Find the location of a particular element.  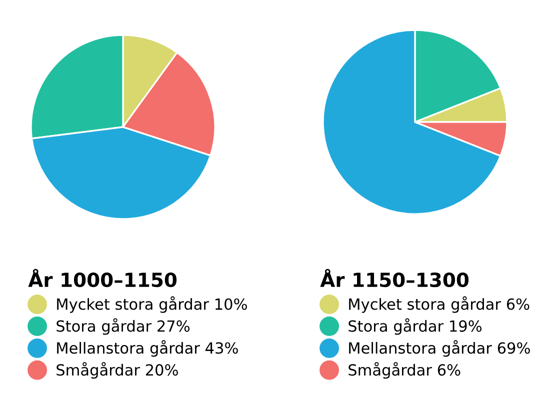

legend-label: Smågårdar 6% is located at coordinates (404, 370).